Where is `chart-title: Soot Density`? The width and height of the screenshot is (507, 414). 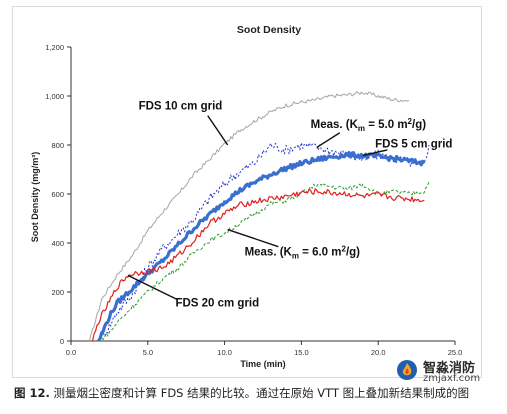
chart-title: Soot Density is located at coordinates (269, 30).